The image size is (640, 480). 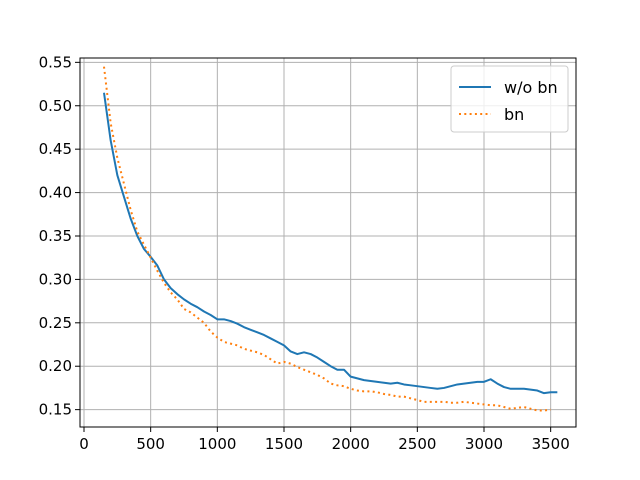 What do you see at coordinates (284, 444) in the screenshot?
I see `x-tick-label: 1500` at bounding box center [284, 444].